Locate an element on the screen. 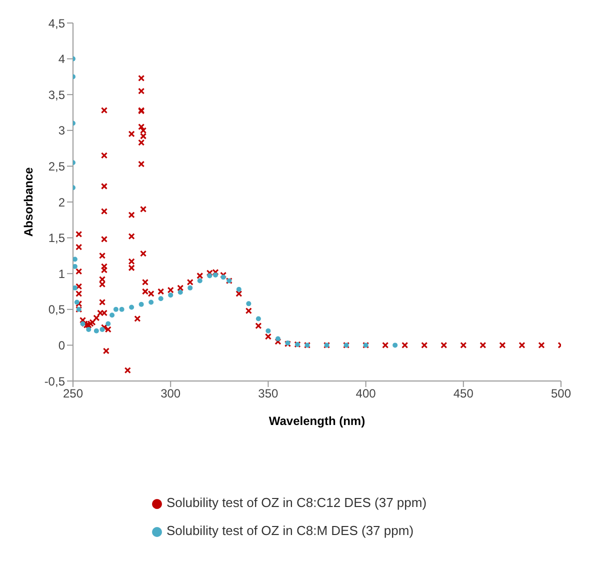 The image size is (589, 563). y-tick-label: 2,5 is located at coordinates (57, 166).